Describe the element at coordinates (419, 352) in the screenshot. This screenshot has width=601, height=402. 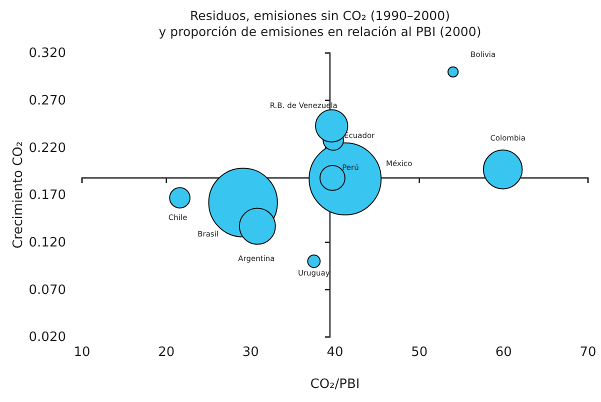
I see `x-tick-label: 50` at that location.